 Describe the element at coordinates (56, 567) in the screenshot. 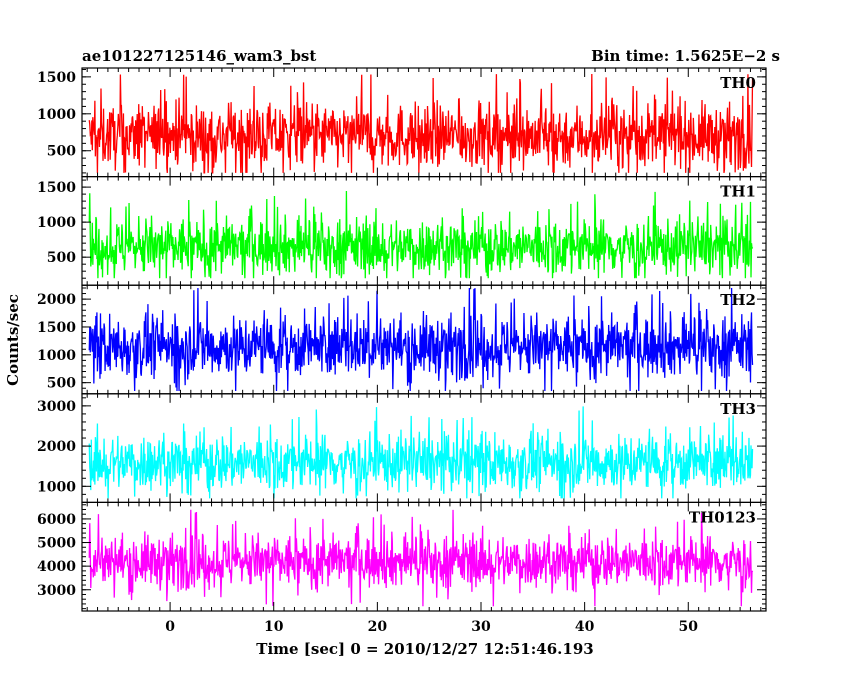

I see `y-tick-label: 4000` at that location.